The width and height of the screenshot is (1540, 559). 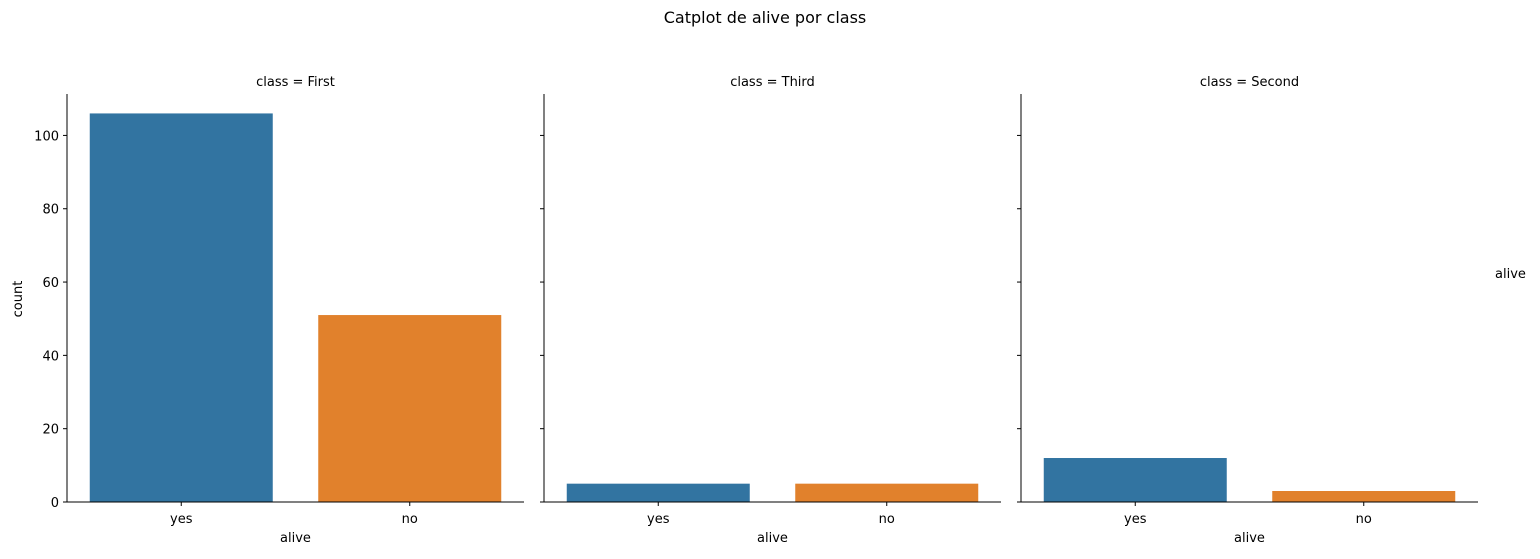 I want to click on y-tick-label: 80, so click(x=50, y=210).